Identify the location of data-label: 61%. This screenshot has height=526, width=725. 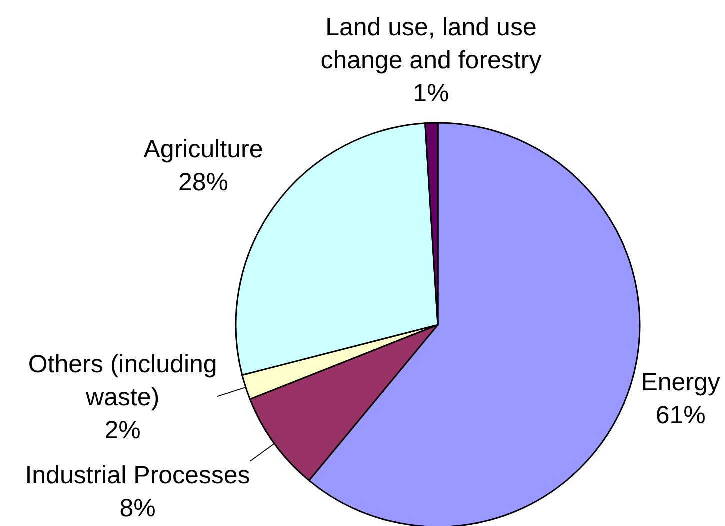
(681, 416).